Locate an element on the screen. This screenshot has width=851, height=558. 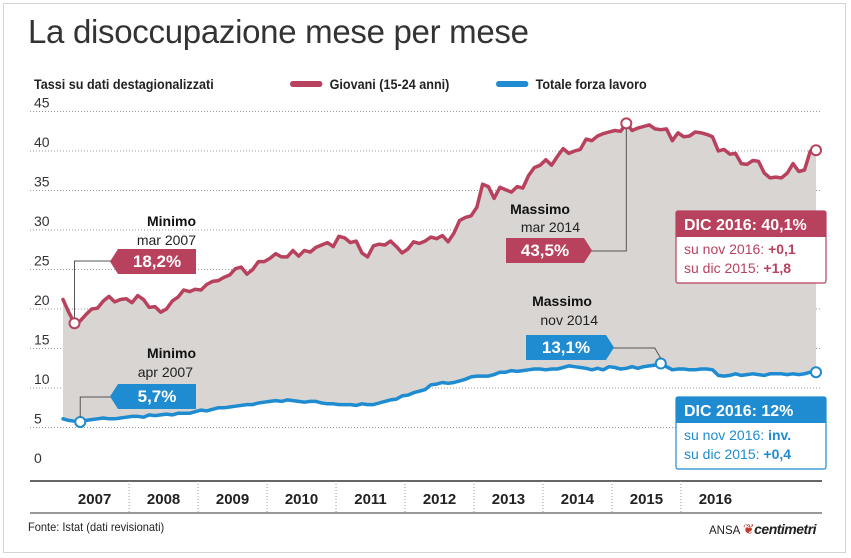
x-tick-label: 2014 is located at coordinates (578, 499).